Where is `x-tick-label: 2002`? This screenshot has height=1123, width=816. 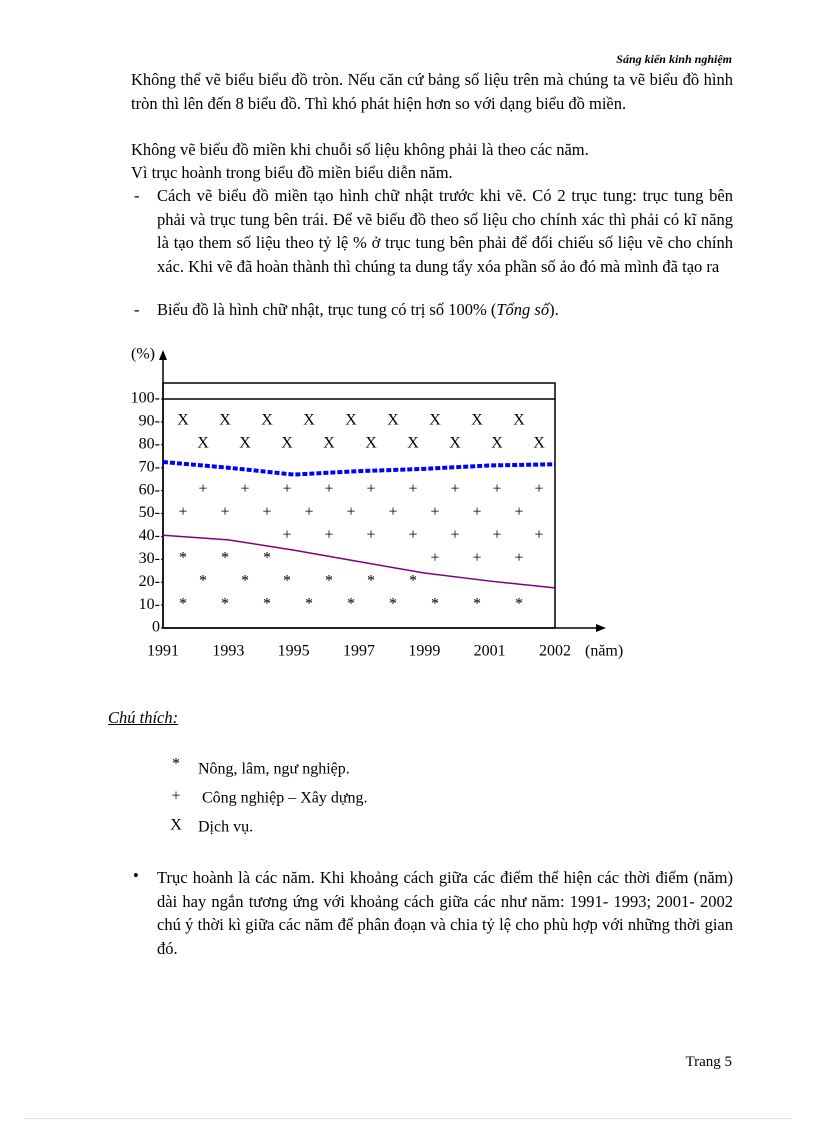
x-tick-label: 2002 is located at coordinates (555, 651).